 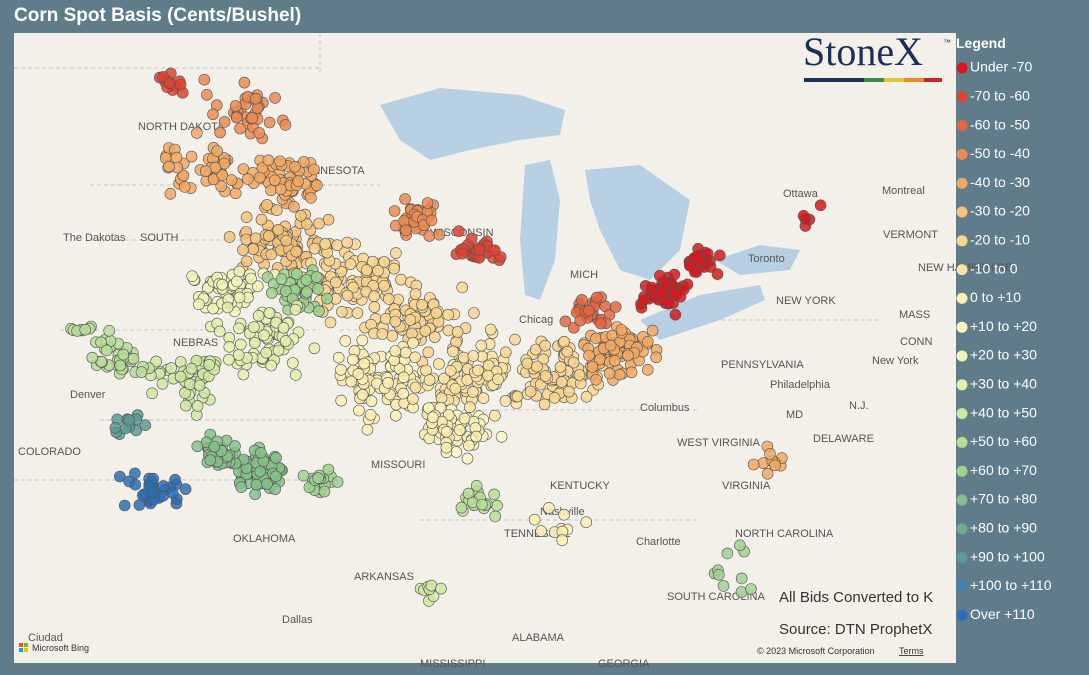 I want to click on lake-superior, so click(x=472, y=124).